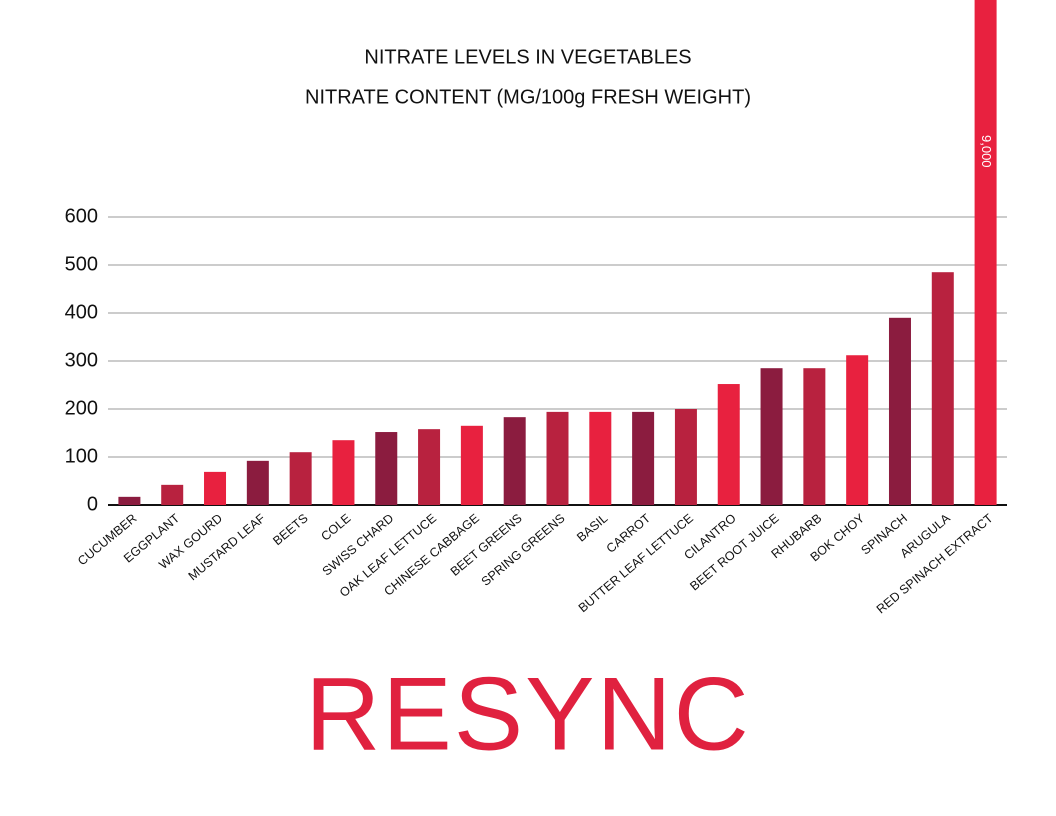 This screenshot has height=816, width=1056. Describe the element at coordinates (81, 264) in the screenshot. I see `y-tick-label: 500` at that location.